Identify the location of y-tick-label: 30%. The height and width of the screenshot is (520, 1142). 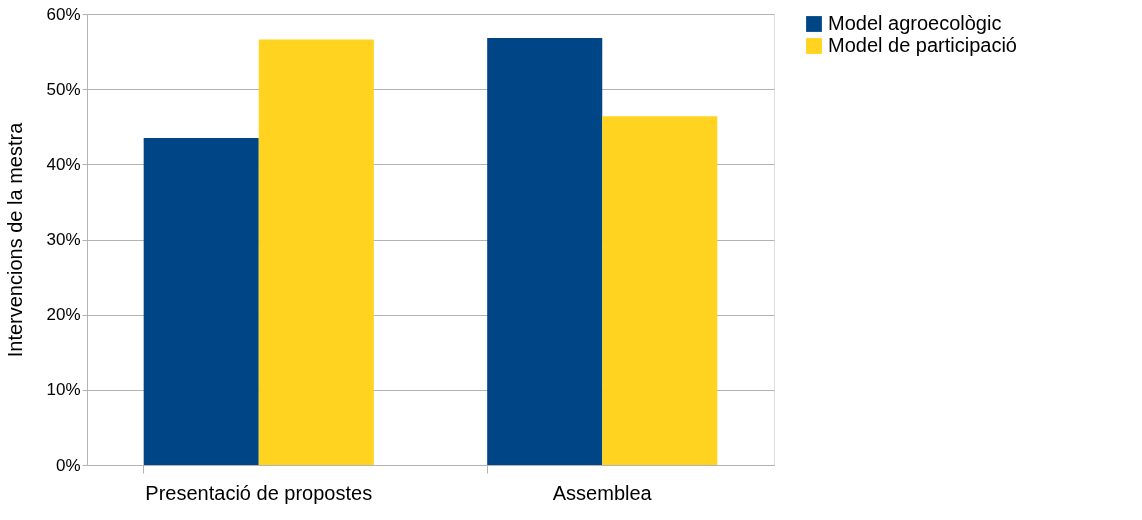
(63, 239).